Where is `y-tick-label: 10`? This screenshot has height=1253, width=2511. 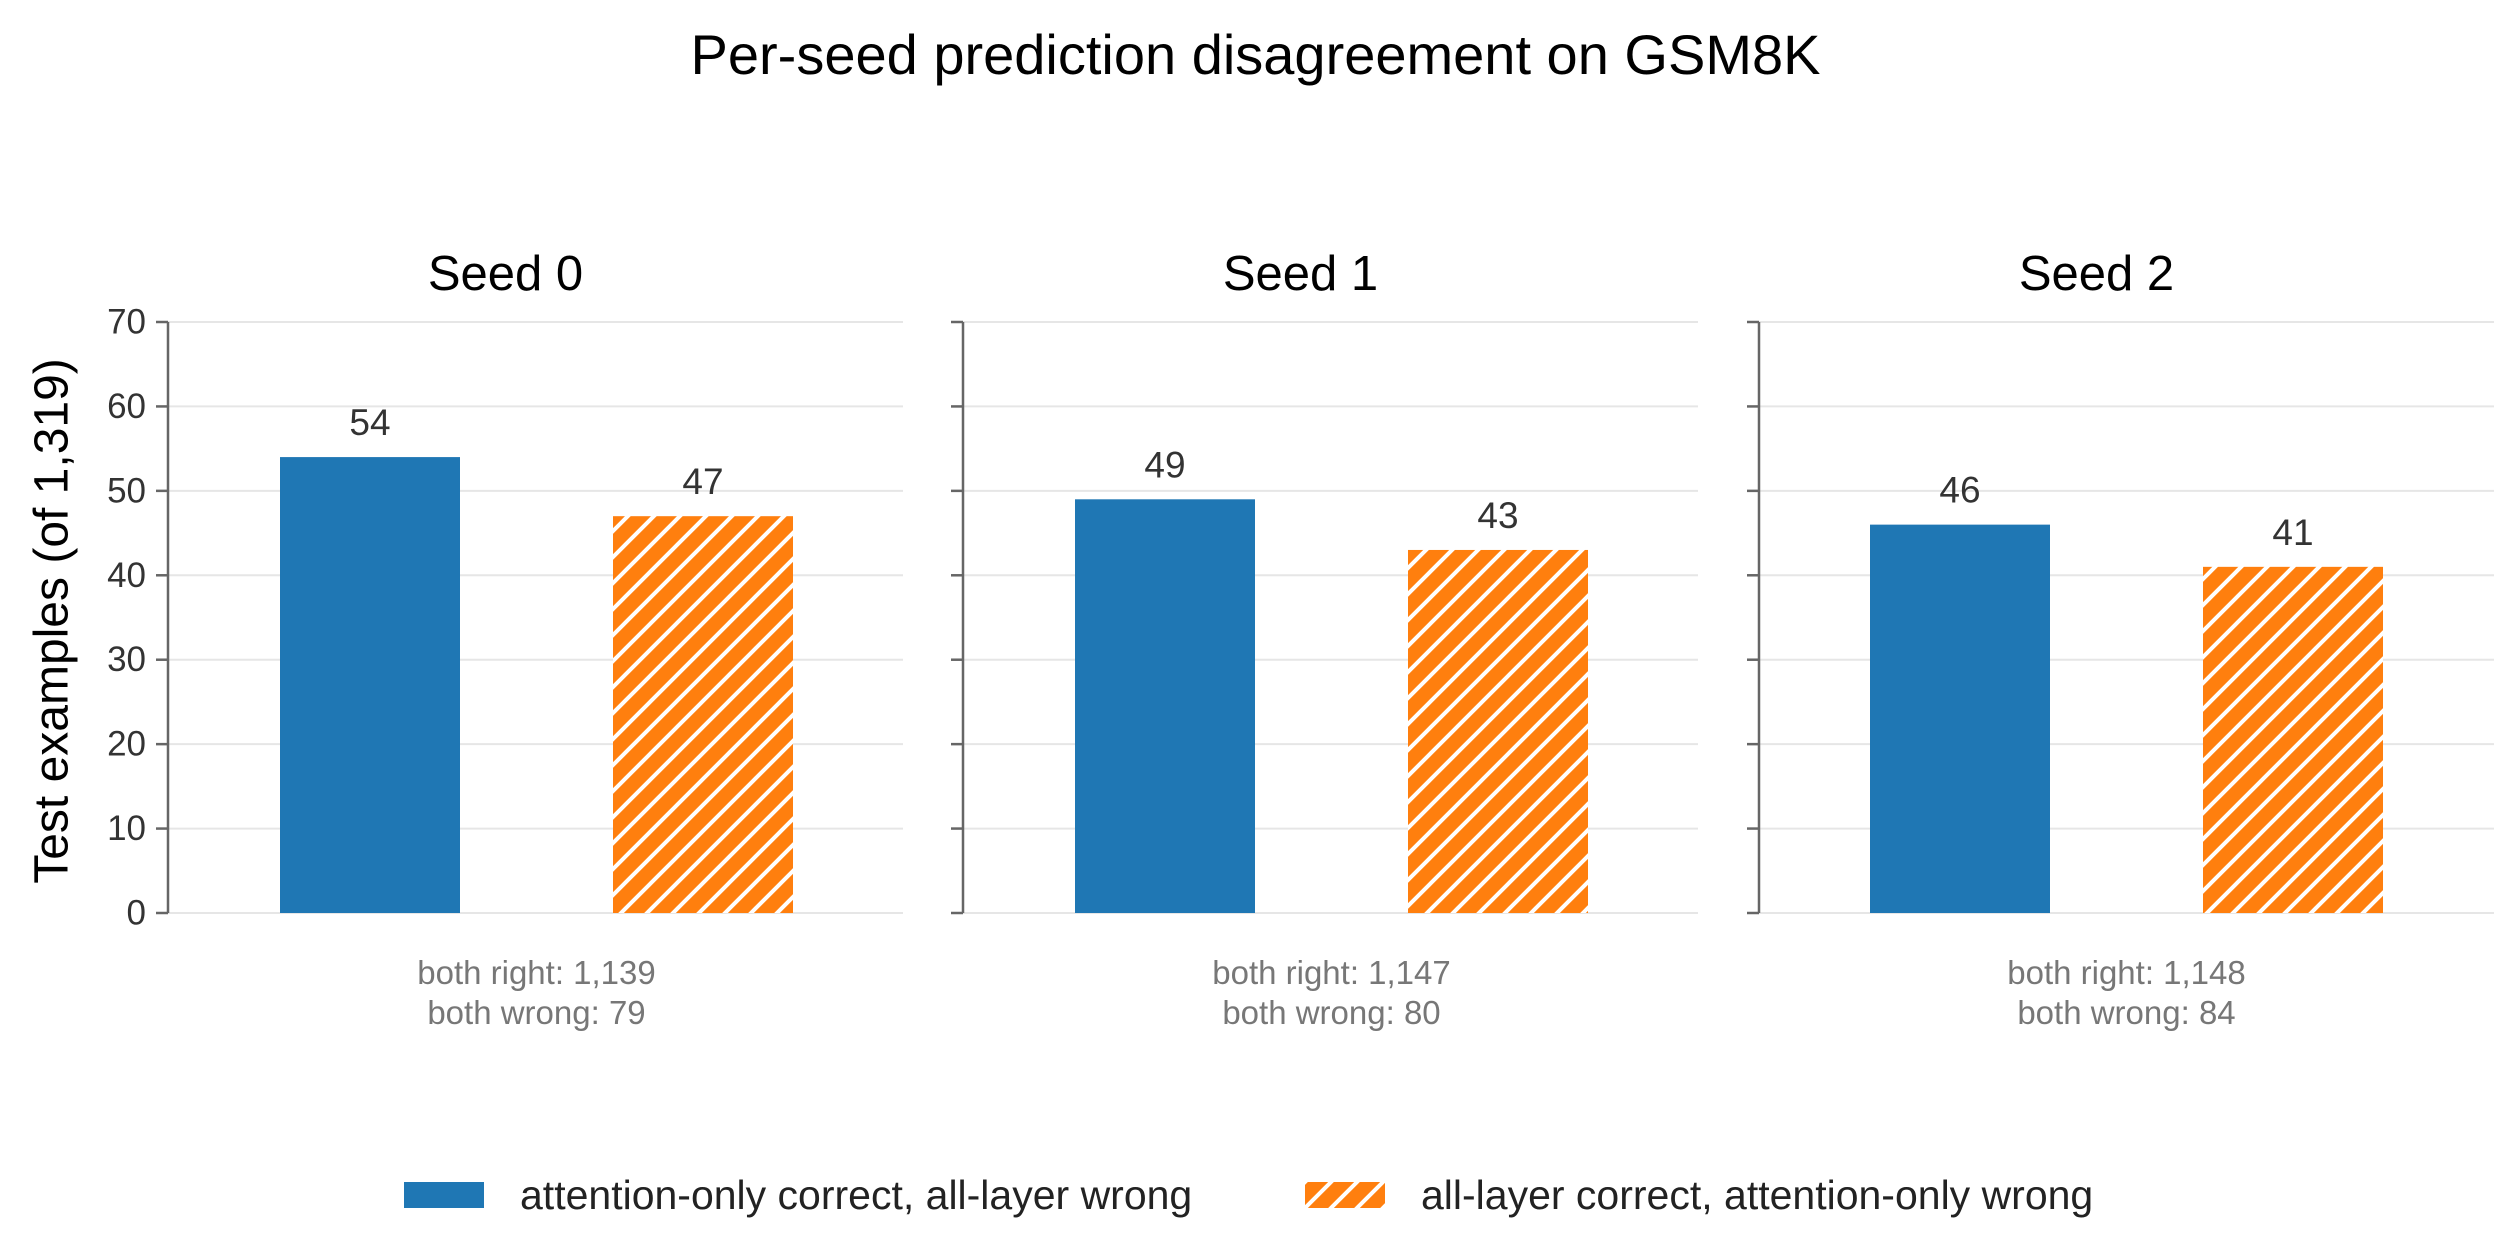 y-tick-label: 10 is located at coordinates (126, 828).